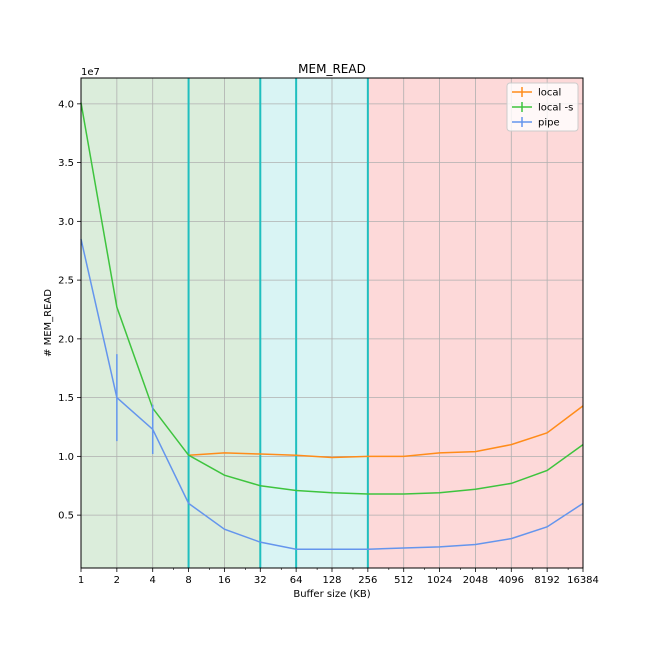 This screenshot has width=648, height=648. I want to click on y-tick-label: 3.5, so click(66, 163).